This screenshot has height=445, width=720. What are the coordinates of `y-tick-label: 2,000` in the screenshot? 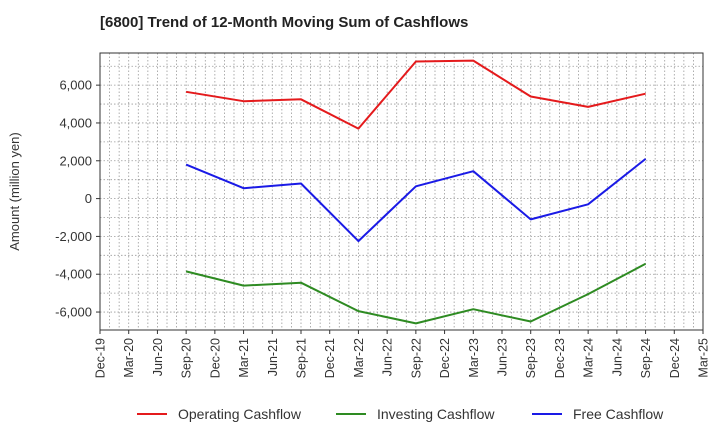 It's located at (75, 160).